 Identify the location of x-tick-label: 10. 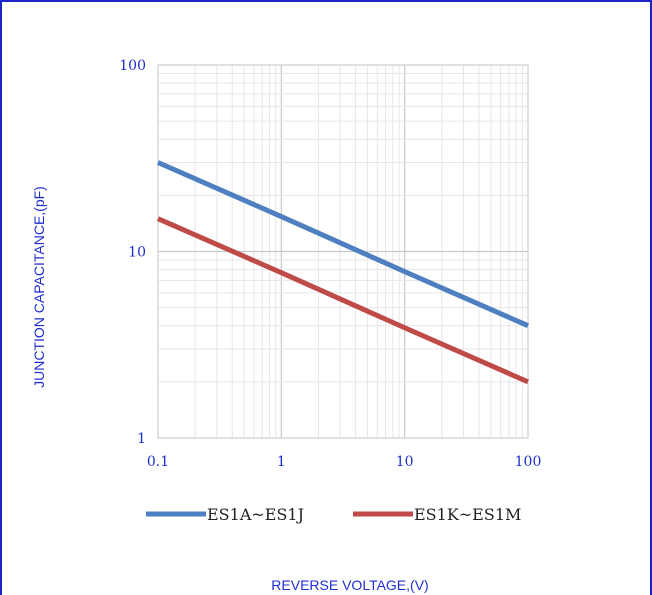
(405, 462).